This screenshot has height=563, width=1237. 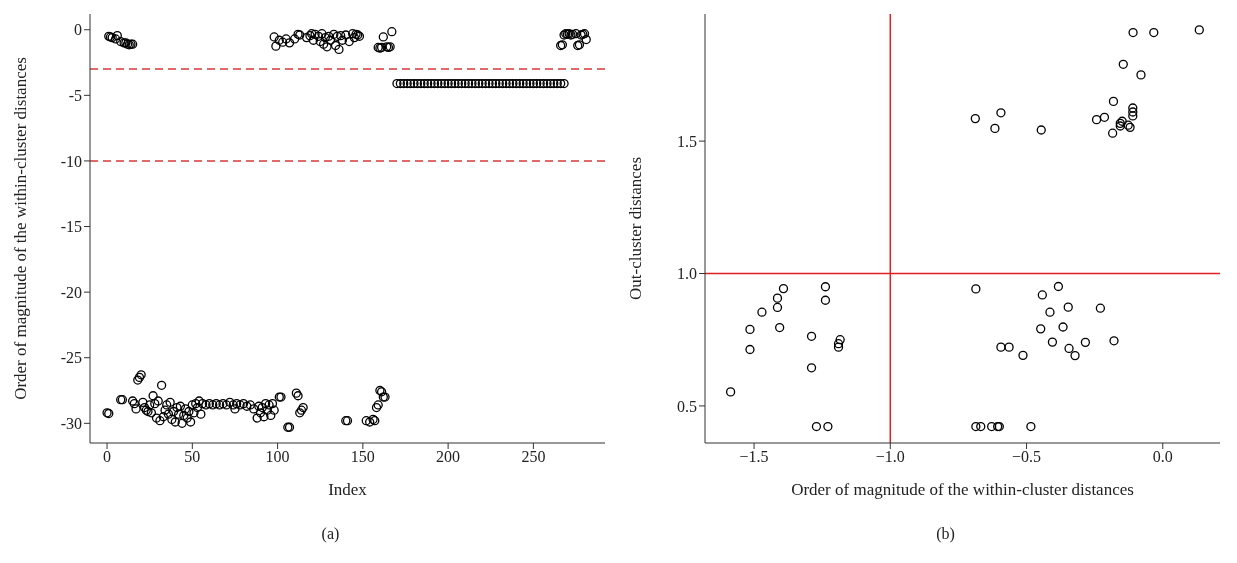 What do you see at coordinates (71, 161) in the screenshot?
I see `y-tick-label: -10` at bounding box center [71, 161].